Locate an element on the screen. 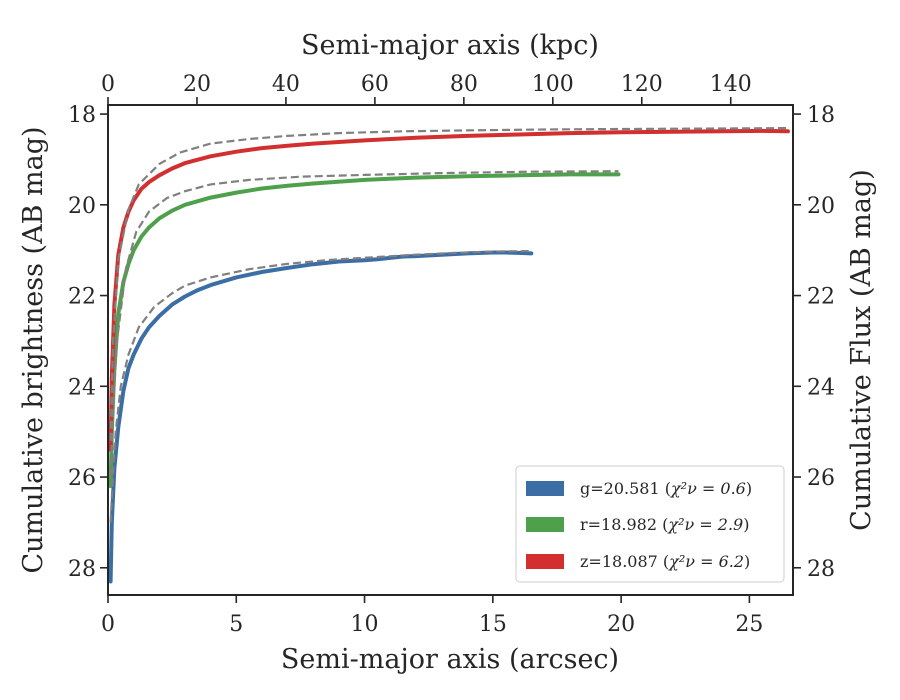  x-tick-label: 20 is located at coordinates (621, 624).